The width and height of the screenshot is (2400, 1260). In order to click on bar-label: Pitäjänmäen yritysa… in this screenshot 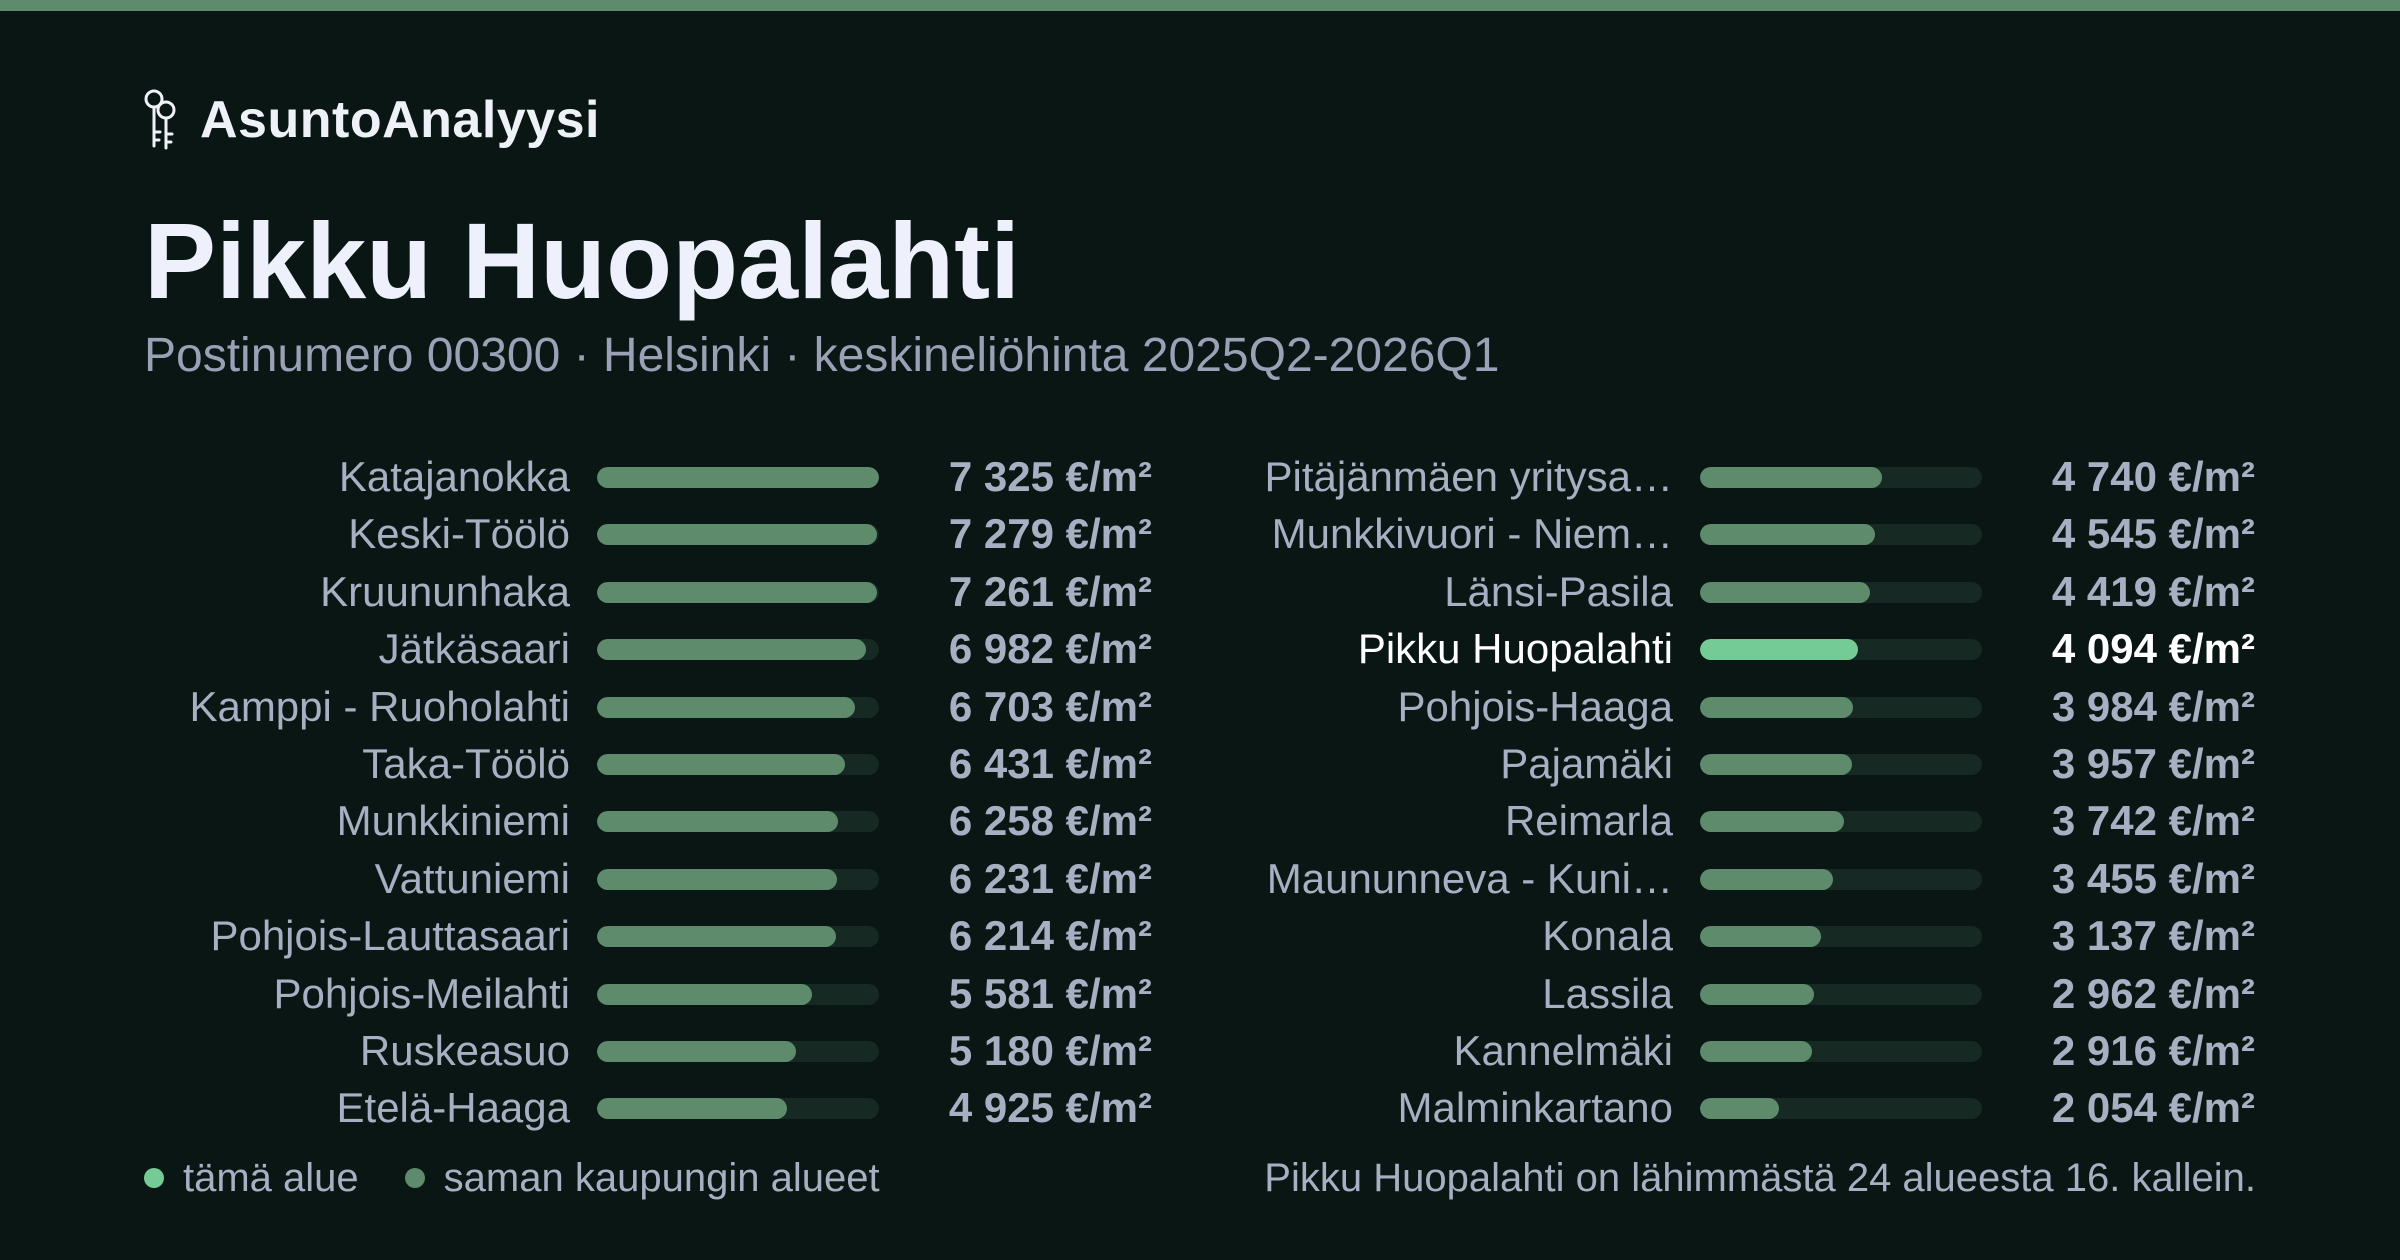, I will do `click(1469, 476)`.